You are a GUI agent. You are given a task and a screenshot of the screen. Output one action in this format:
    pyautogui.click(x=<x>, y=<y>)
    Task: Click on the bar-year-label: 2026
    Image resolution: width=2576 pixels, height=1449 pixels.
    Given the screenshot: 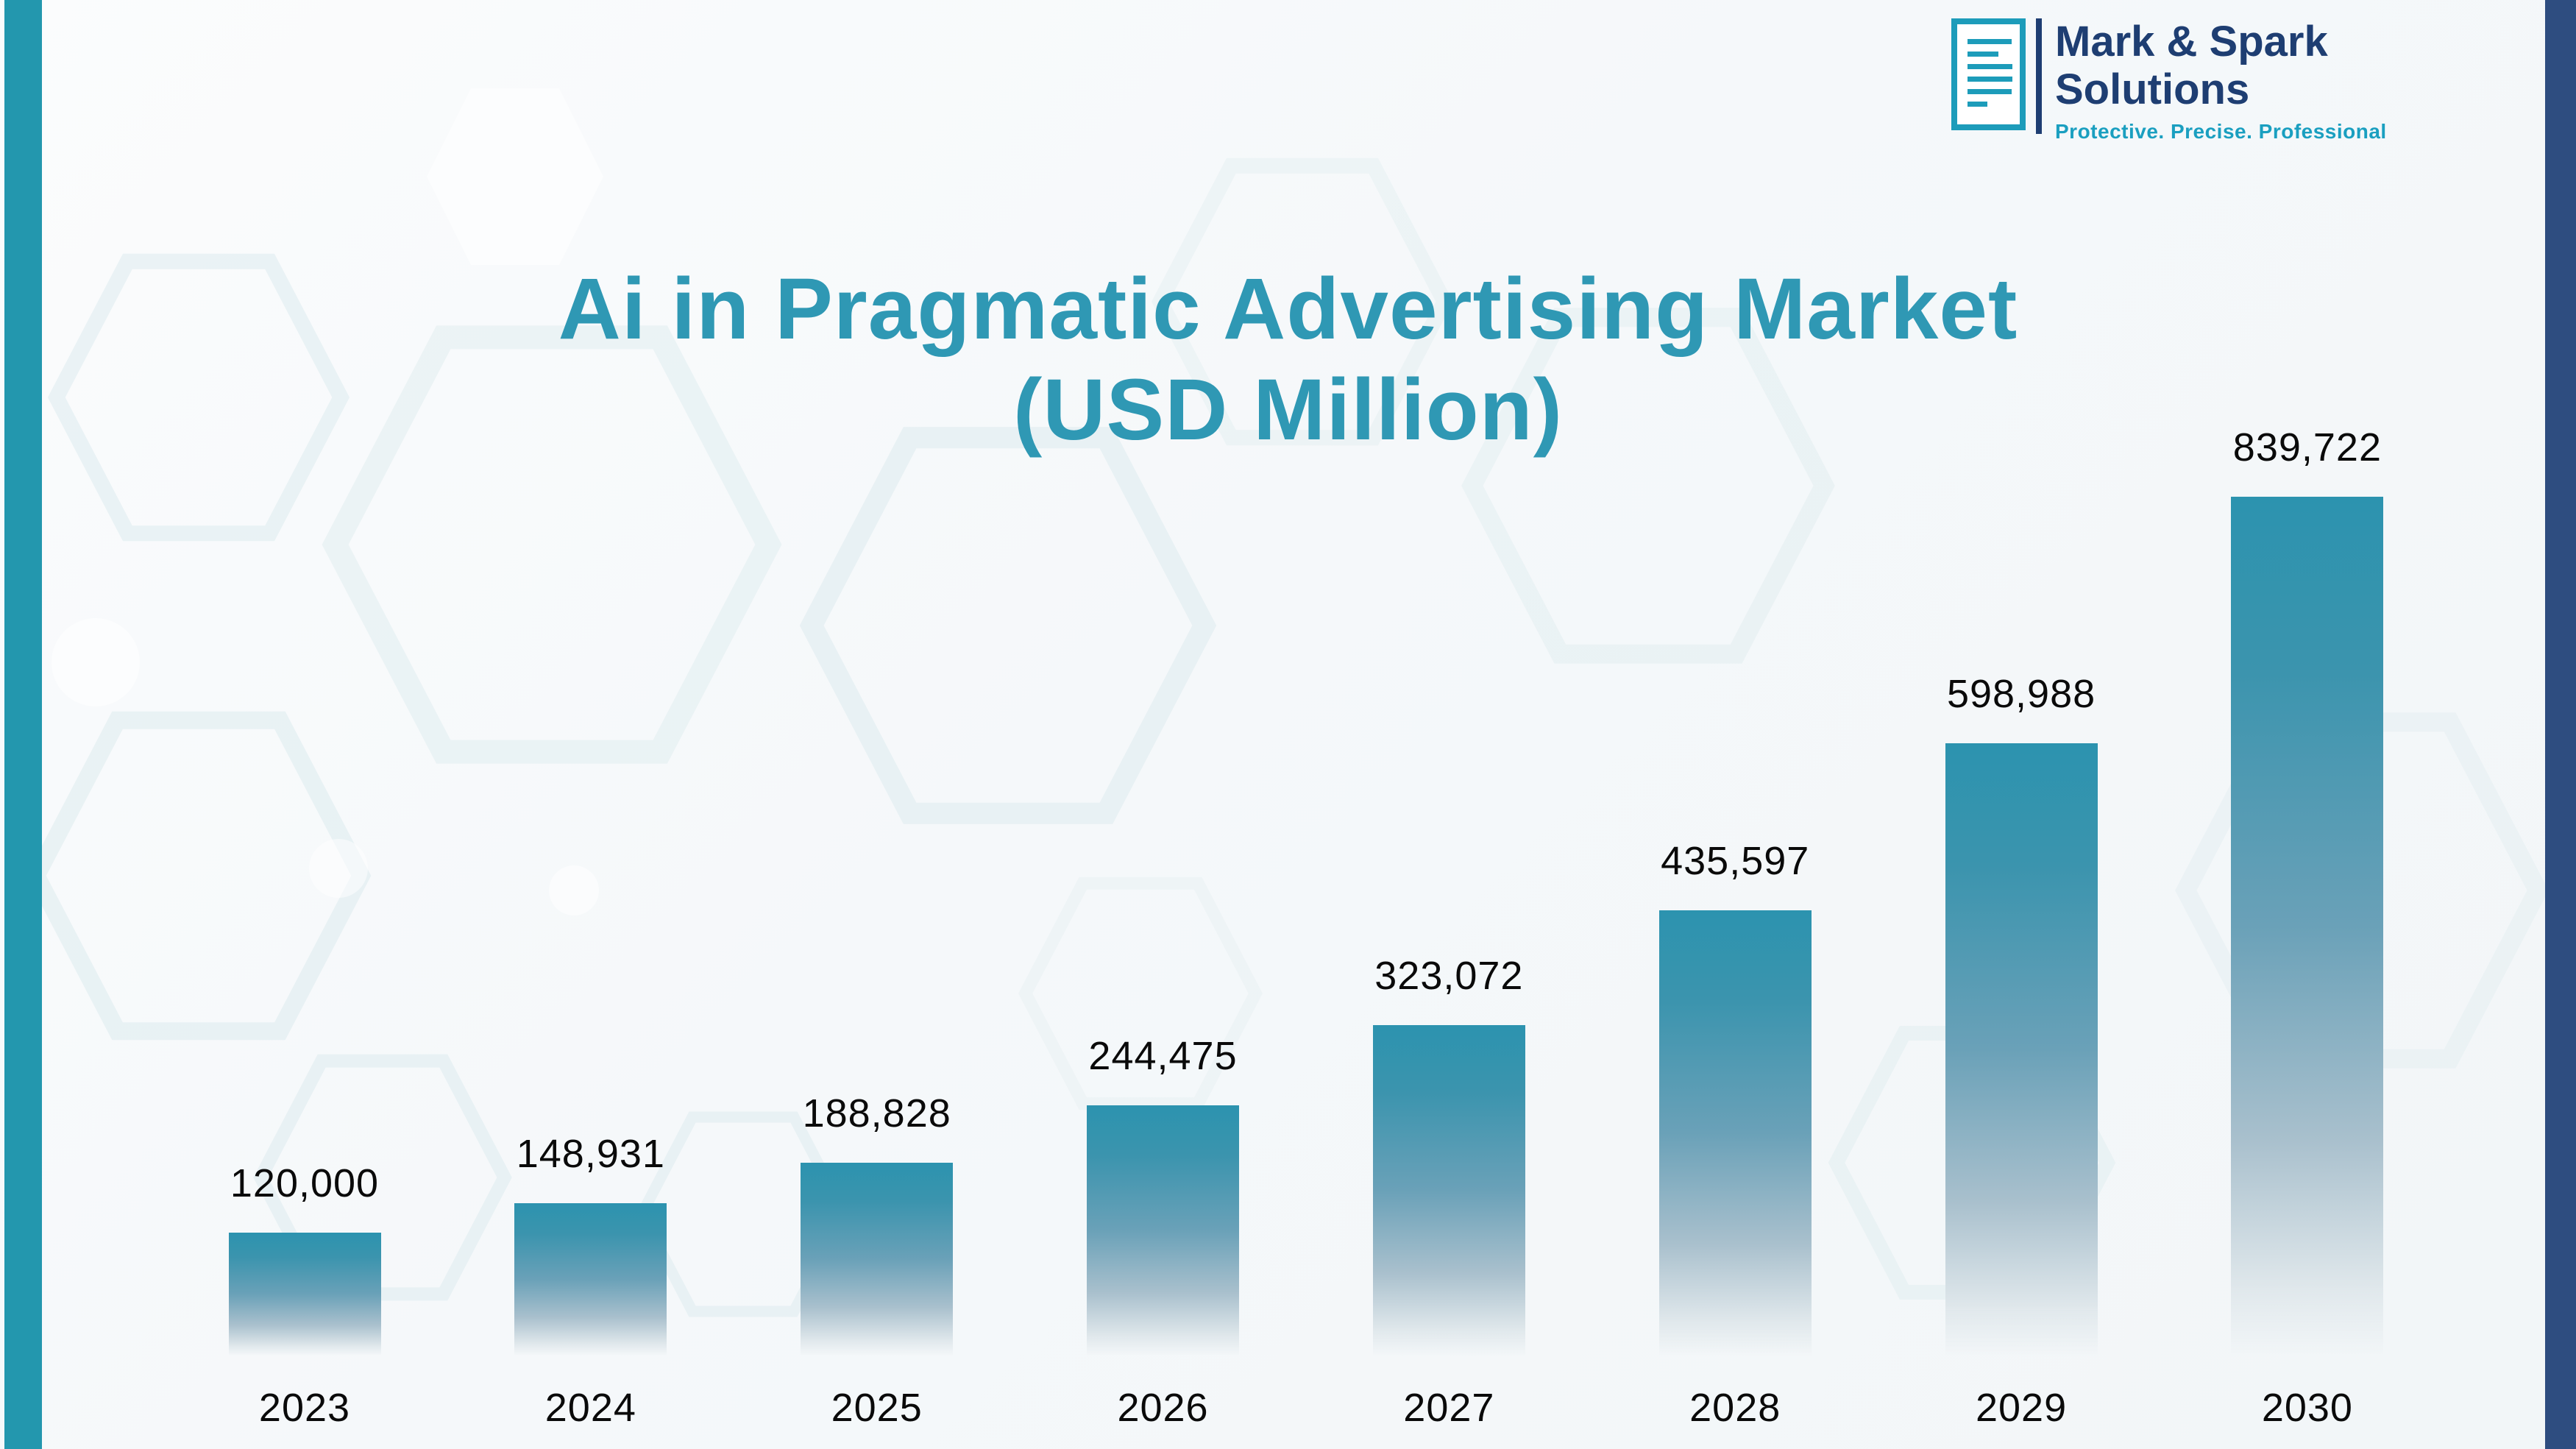 What is the action you would take?
    pyautogui.click(x=1163, y=1408)
    